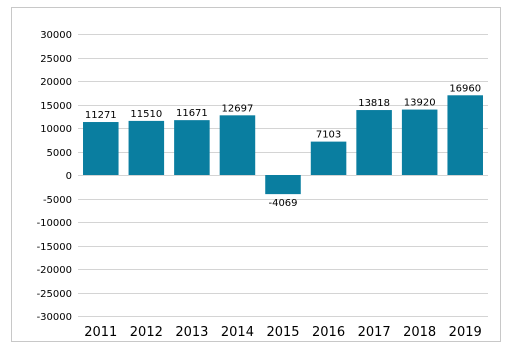 This screenshot has width=507, height=344. I want to click on x-tick-label: 2013, so click(191, 332).